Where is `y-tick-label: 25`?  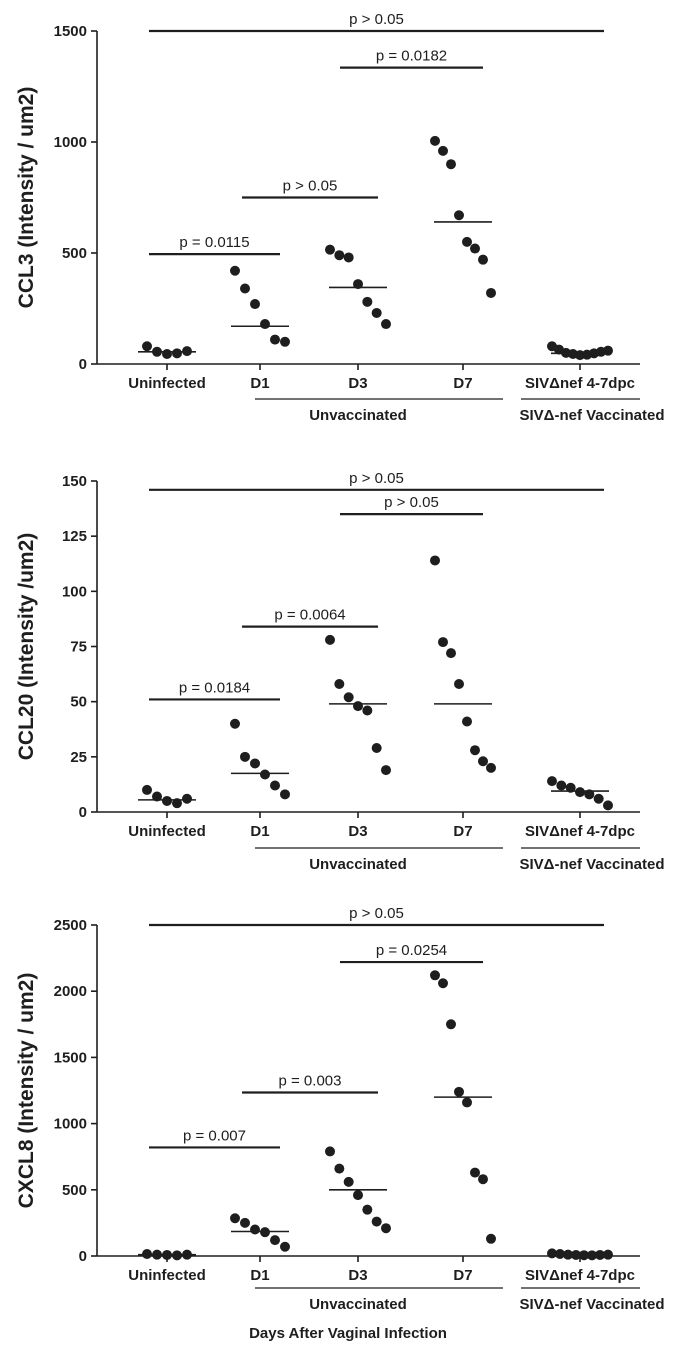
y-tick-label: 25 is located at coordinates (78, 757).